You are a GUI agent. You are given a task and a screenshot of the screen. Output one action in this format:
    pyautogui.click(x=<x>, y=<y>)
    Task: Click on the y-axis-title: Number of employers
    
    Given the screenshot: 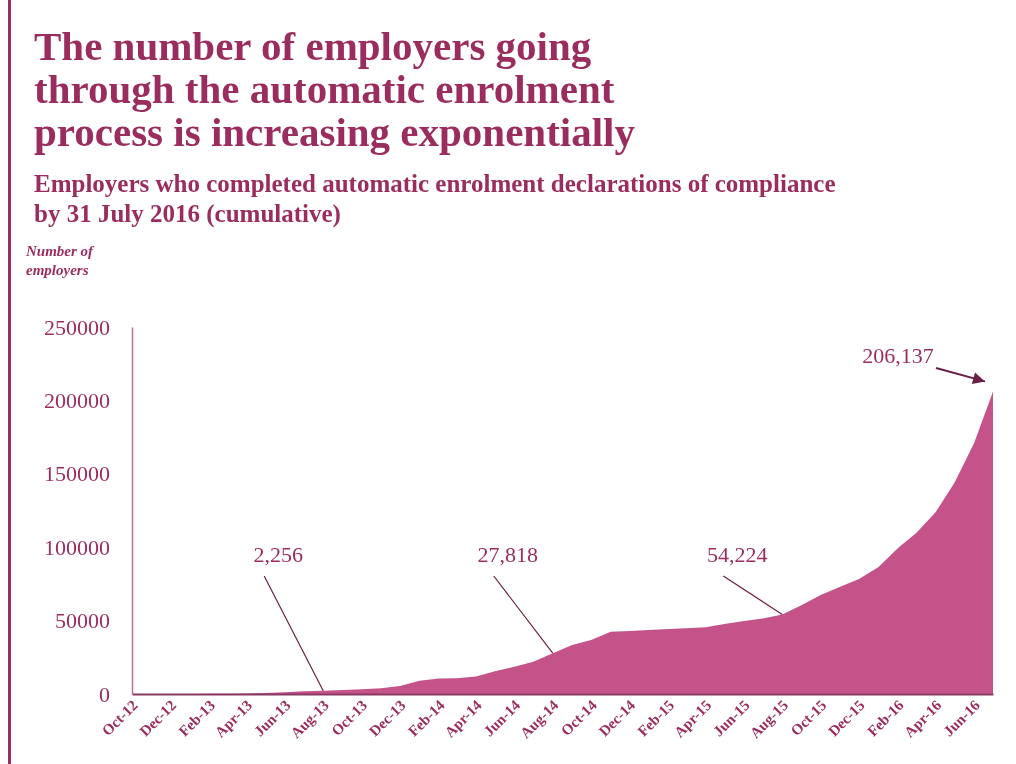 What is the action you would take?
    pyautogui.click(x=60, y=260)
    